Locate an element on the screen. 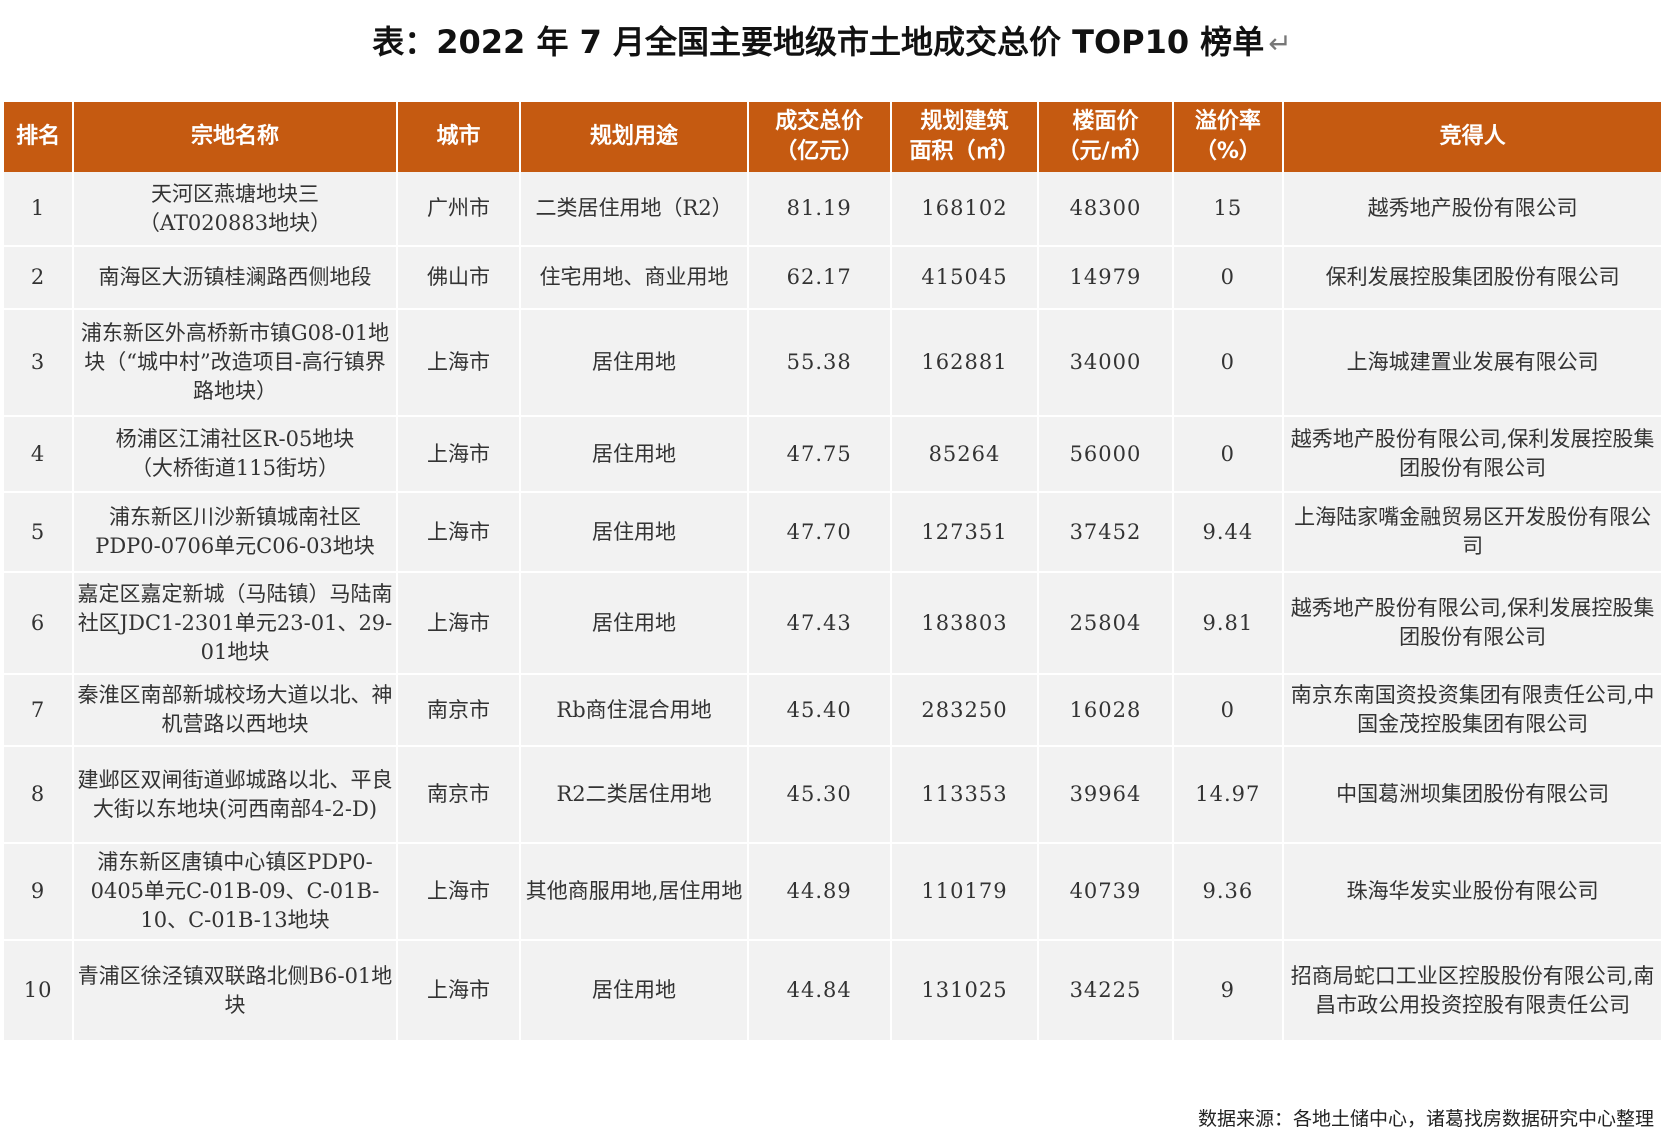  floor-price-cell: 37452 is located at coordinates (1106, 533).